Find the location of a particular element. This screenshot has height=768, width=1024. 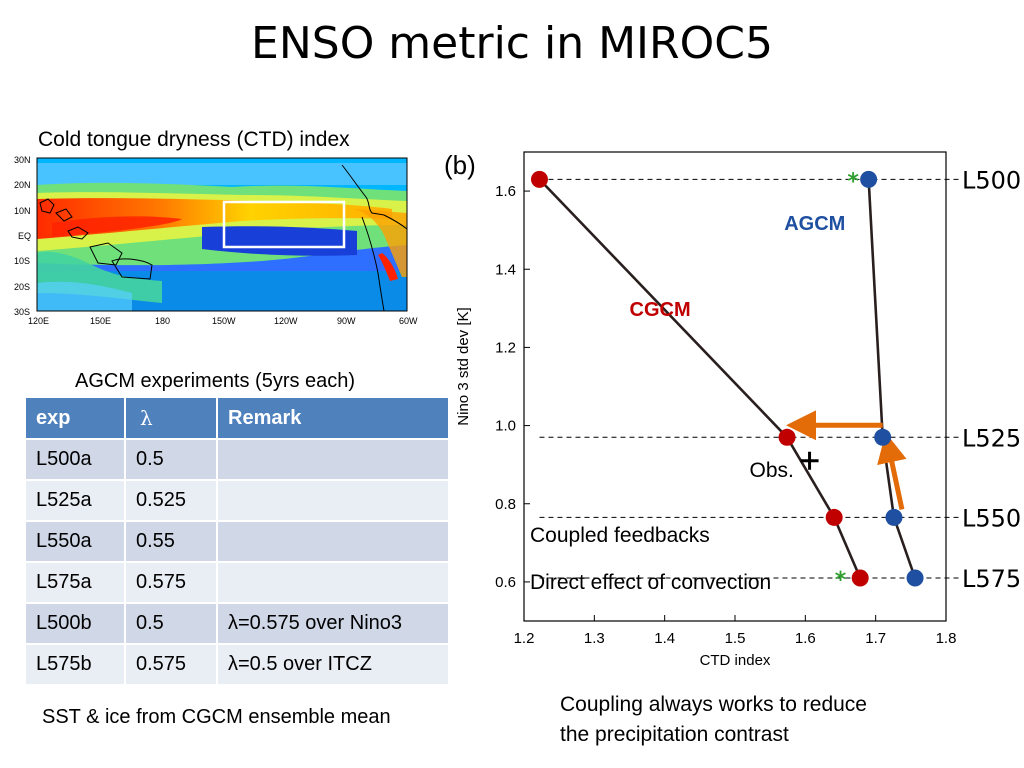

table-row: L575b 0.575 λ=0.5 over ITCZ is located at coordinates (238, 663).